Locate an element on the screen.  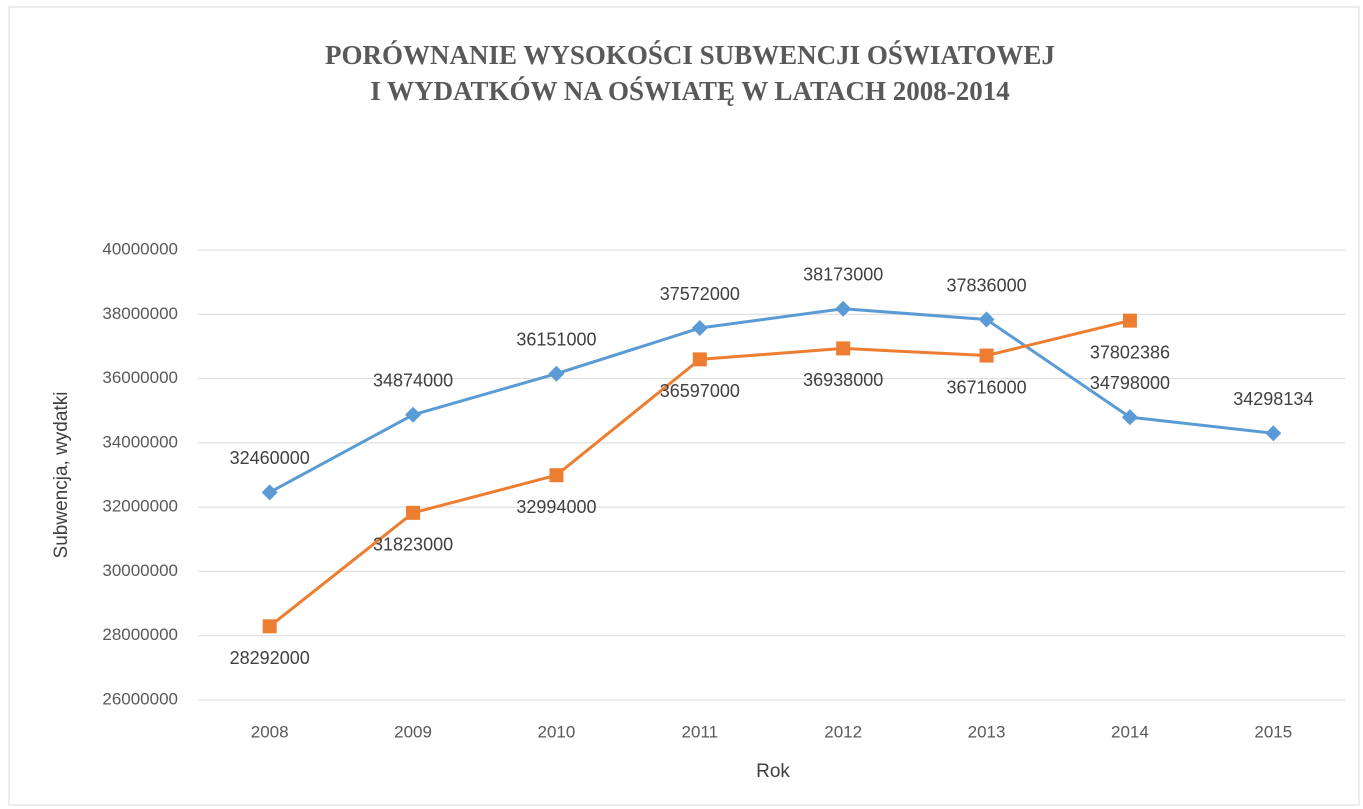
y-tick-label: 34000000 is located at coordinates (140, 441).